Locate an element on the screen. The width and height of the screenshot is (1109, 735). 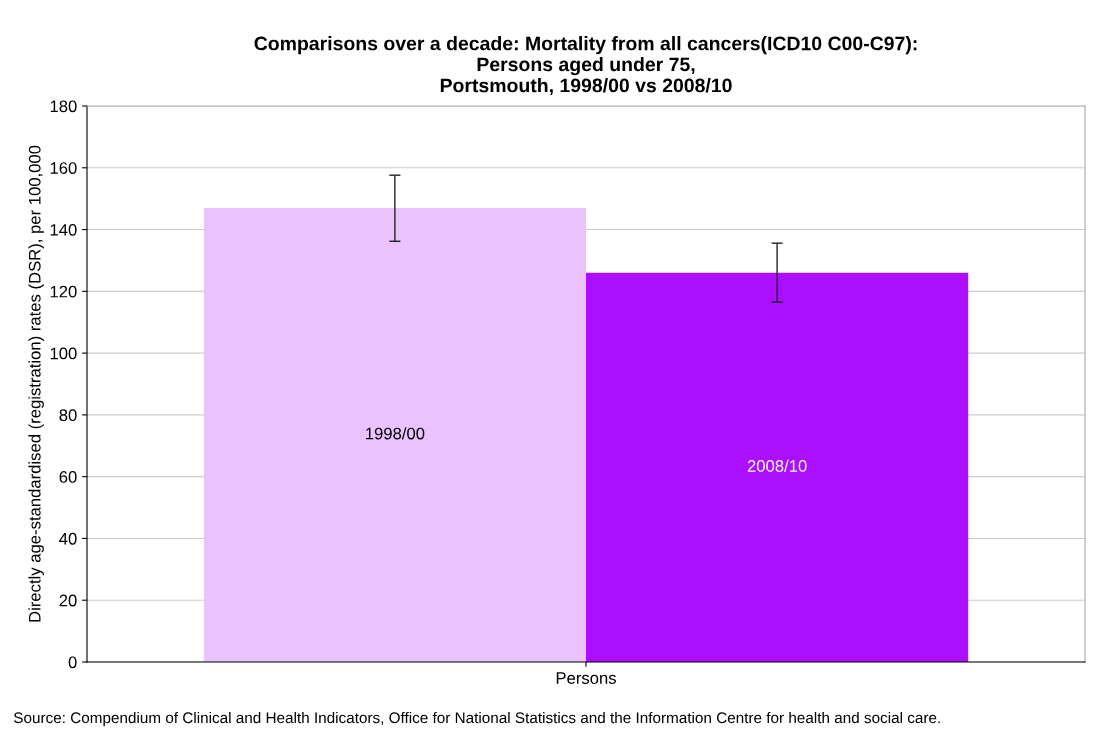
y-tick-label: 120 is located at coordinates (63, 291).